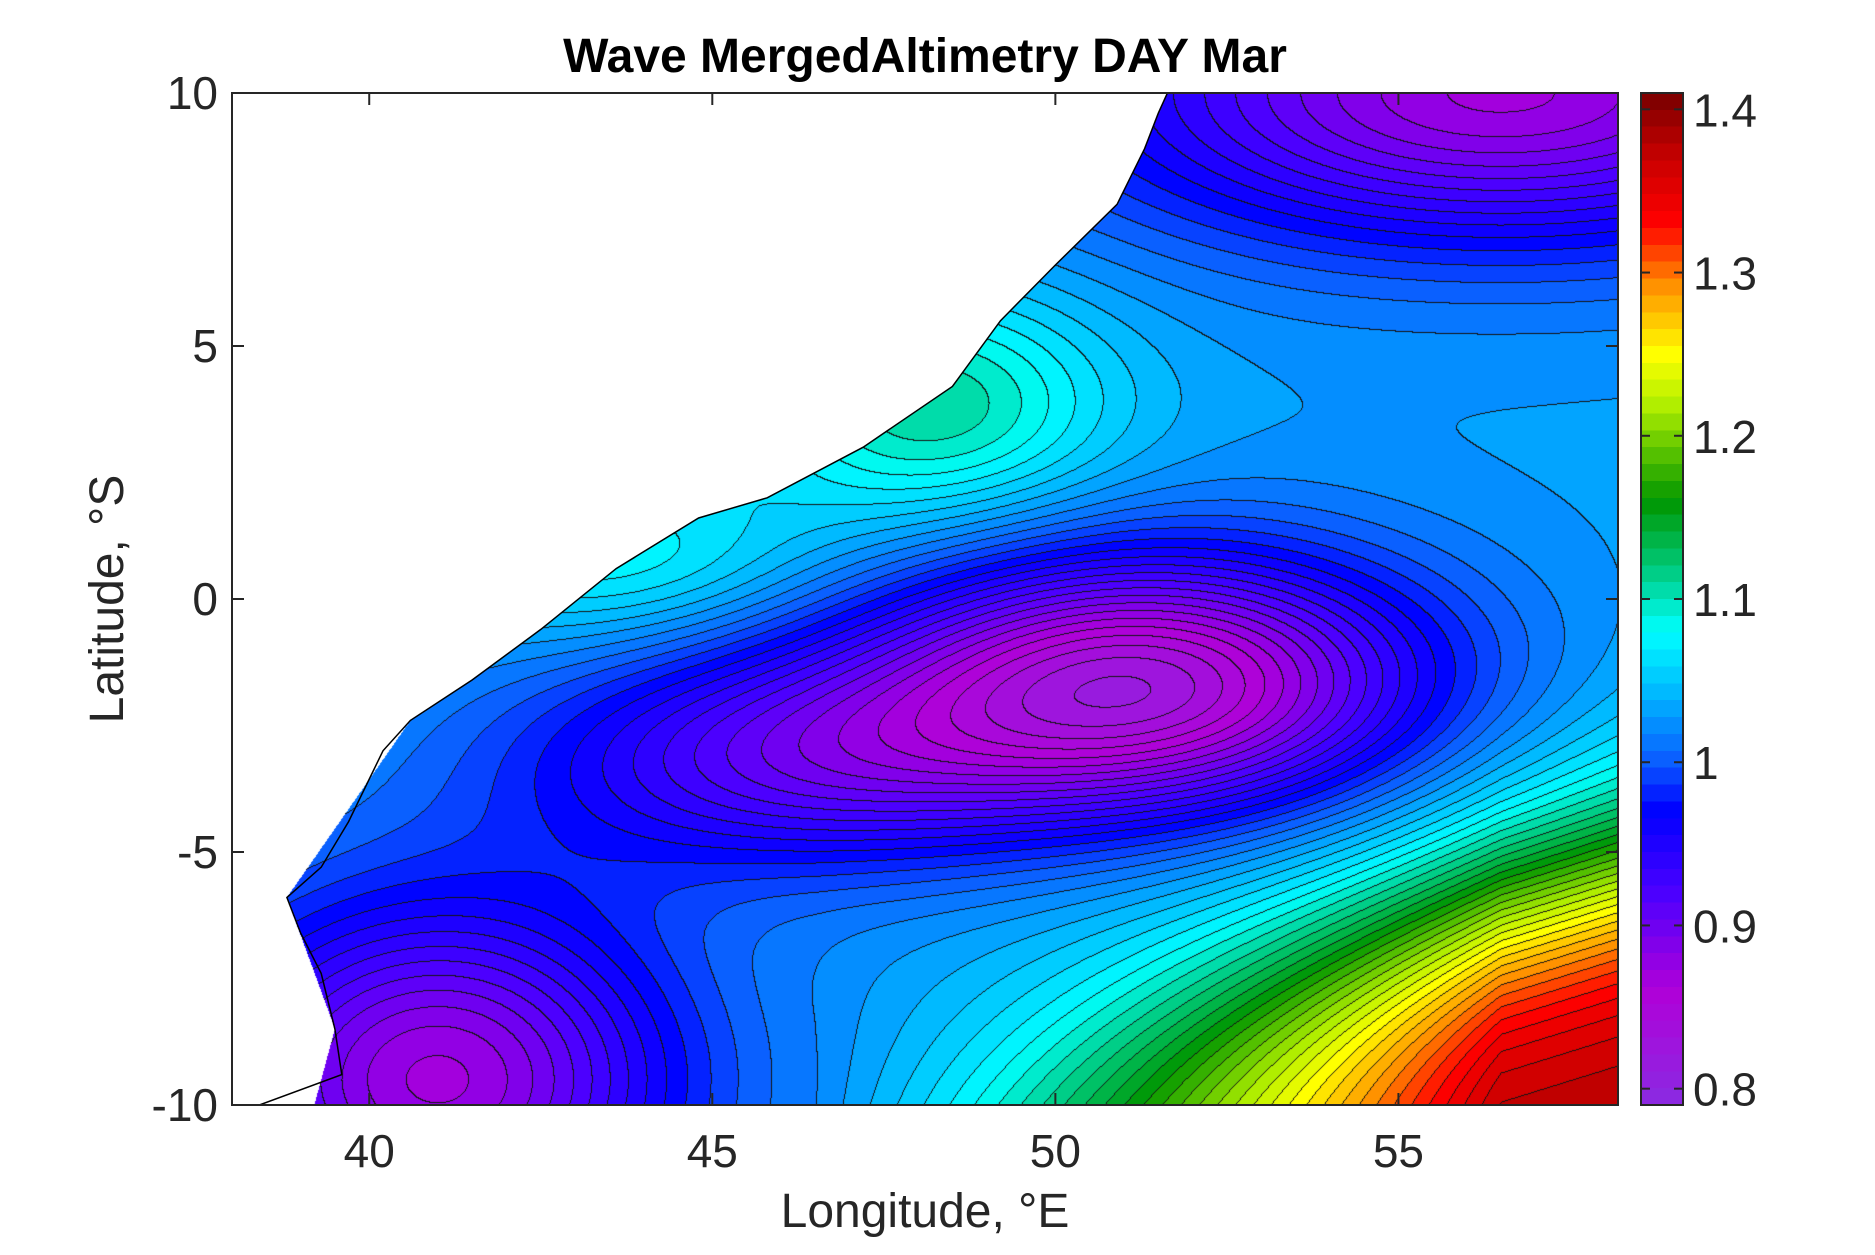  I want to click on x-tick-label: 50, so click(1055, 1151).